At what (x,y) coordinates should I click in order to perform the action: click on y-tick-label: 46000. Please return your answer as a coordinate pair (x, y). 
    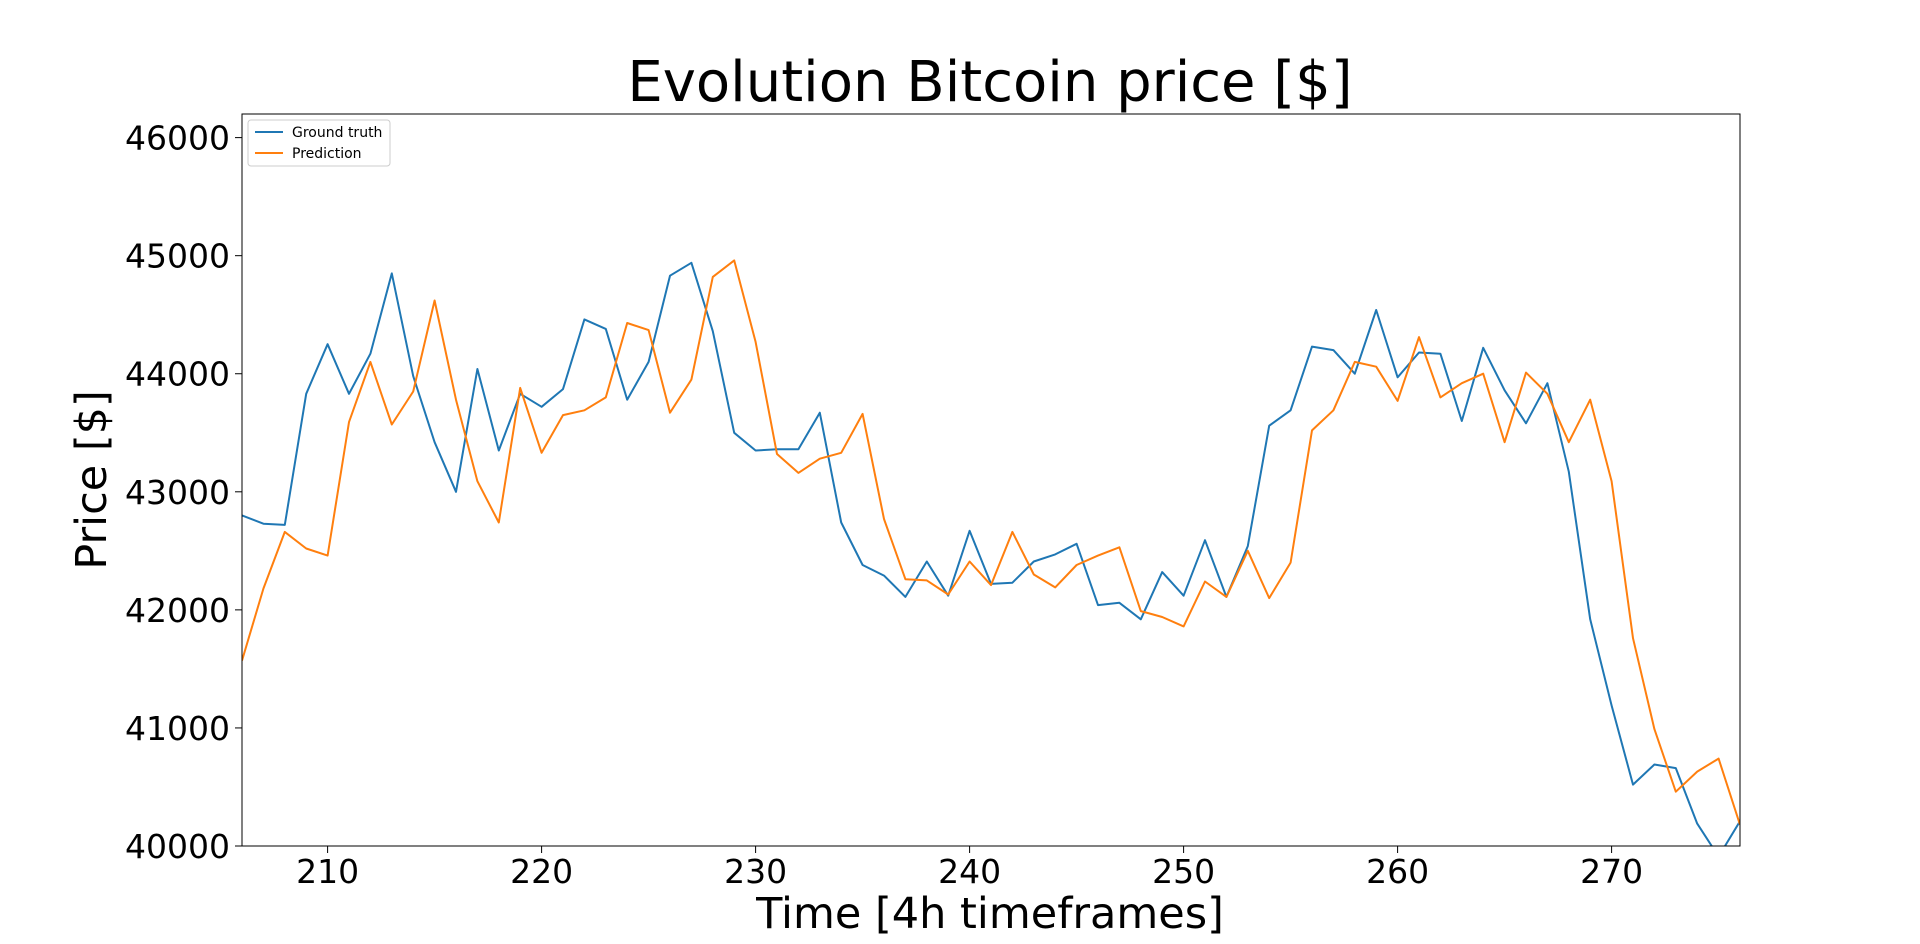
    Looking at the image, I should click on (177, 138).